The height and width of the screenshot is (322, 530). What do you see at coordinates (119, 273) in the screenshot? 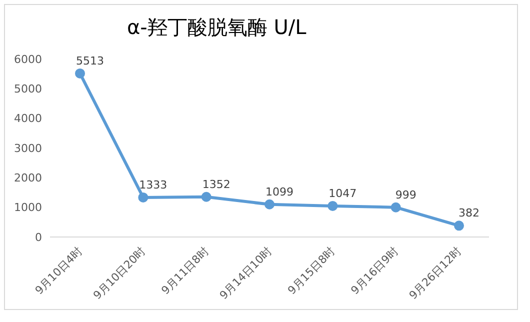
I see `x-tick-label: 9月10日20时` at bounding box center [119, 273].